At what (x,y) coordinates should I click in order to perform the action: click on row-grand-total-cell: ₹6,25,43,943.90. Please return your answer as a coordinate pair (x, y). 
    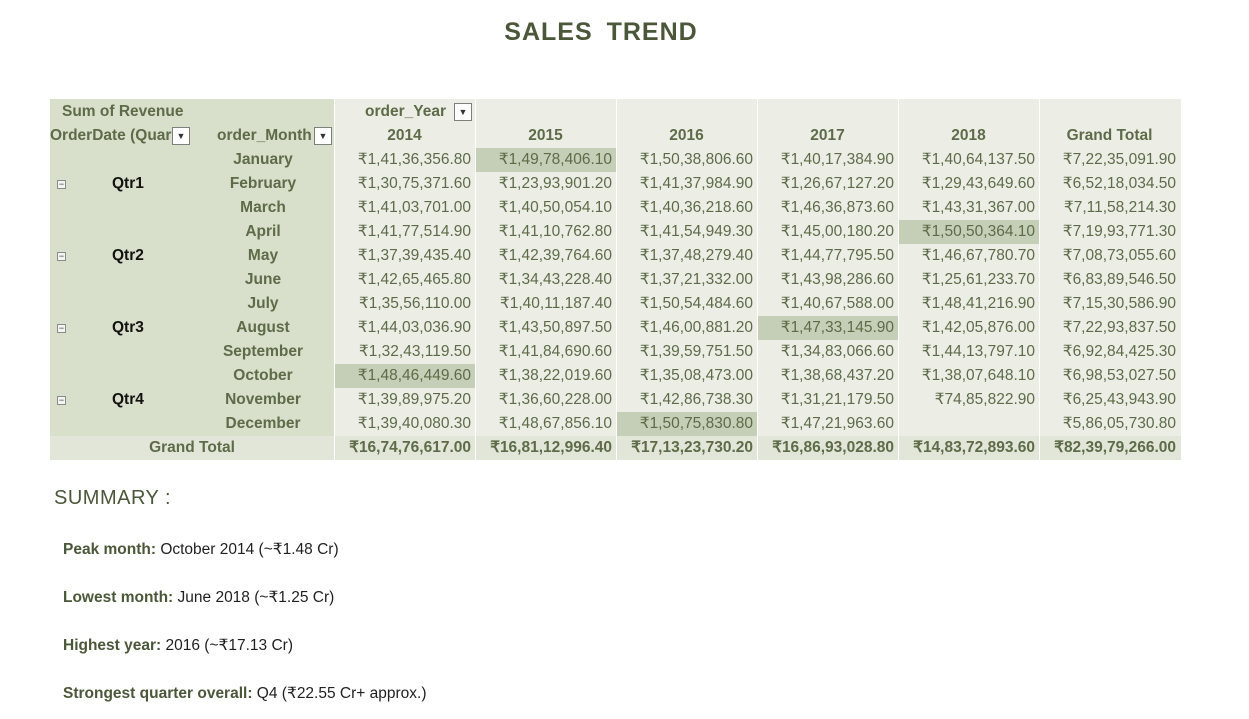
    Looking at the image, I should click on (1119, 399).